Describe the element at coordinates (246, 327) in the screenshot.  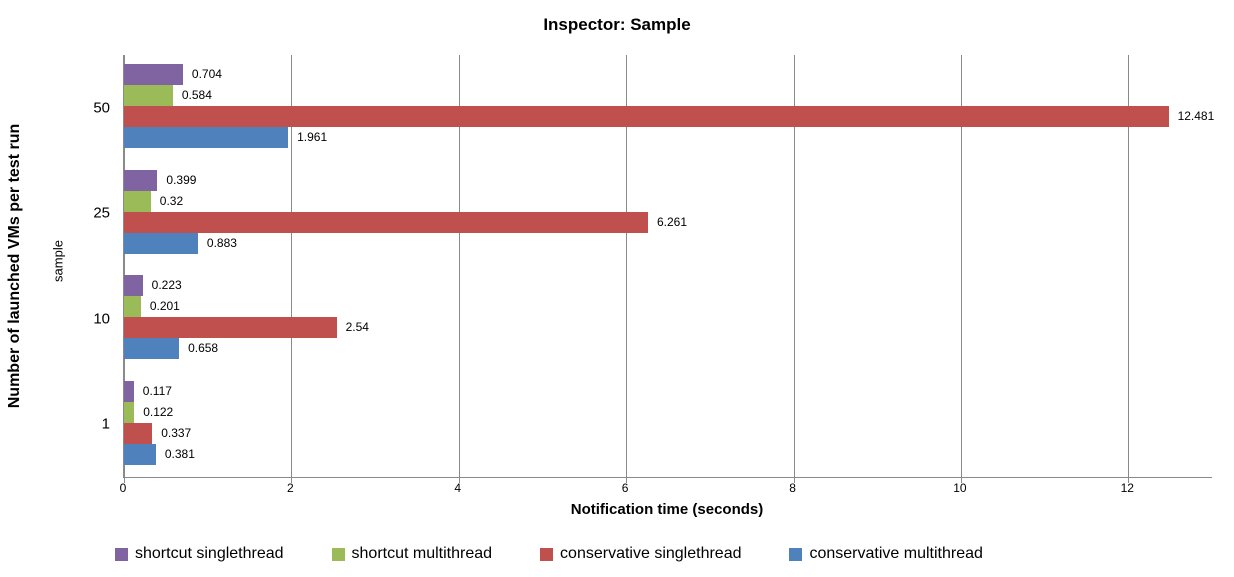
I see `bar-conservative-singlethread: 2.54` at that location.